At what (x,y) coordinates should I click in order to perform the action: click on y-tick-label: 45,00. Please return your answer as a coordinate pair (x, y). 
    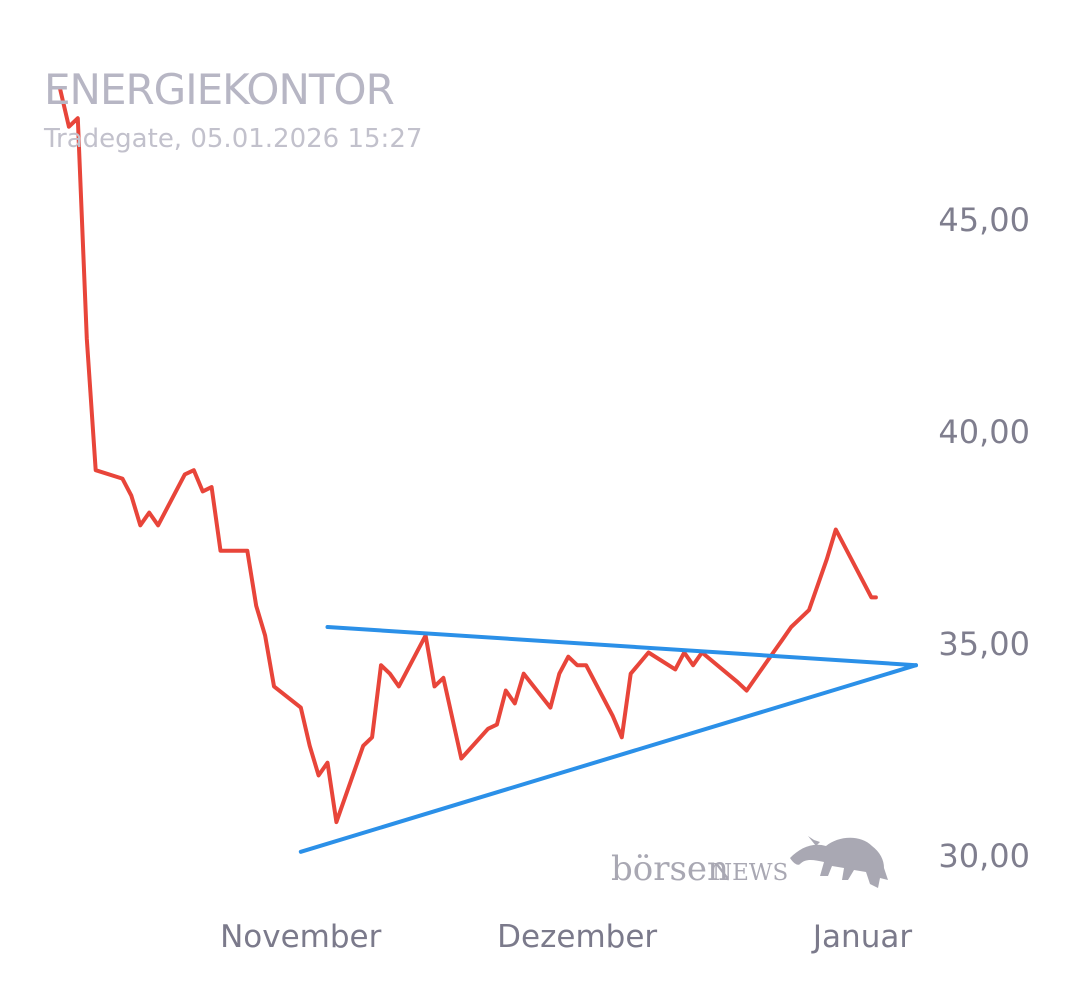
    Looking at the image, I should click on (984, 220).